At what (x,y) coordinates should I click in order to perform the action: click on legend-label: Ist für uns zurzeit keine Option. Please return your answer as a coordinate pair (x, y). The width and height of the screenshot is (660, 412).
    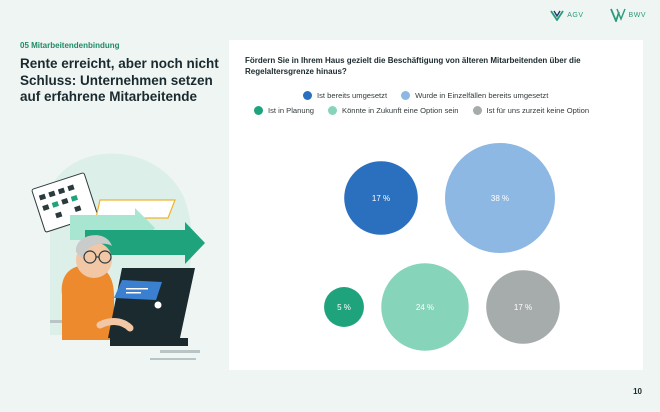
    Looking at the image, I should click on (538, 110).